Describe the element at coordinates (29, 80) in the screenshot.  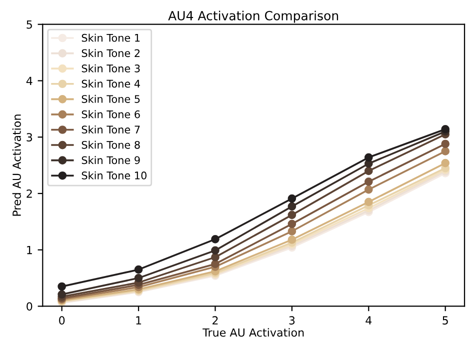
I see `y-tick-label: 4` at that location.